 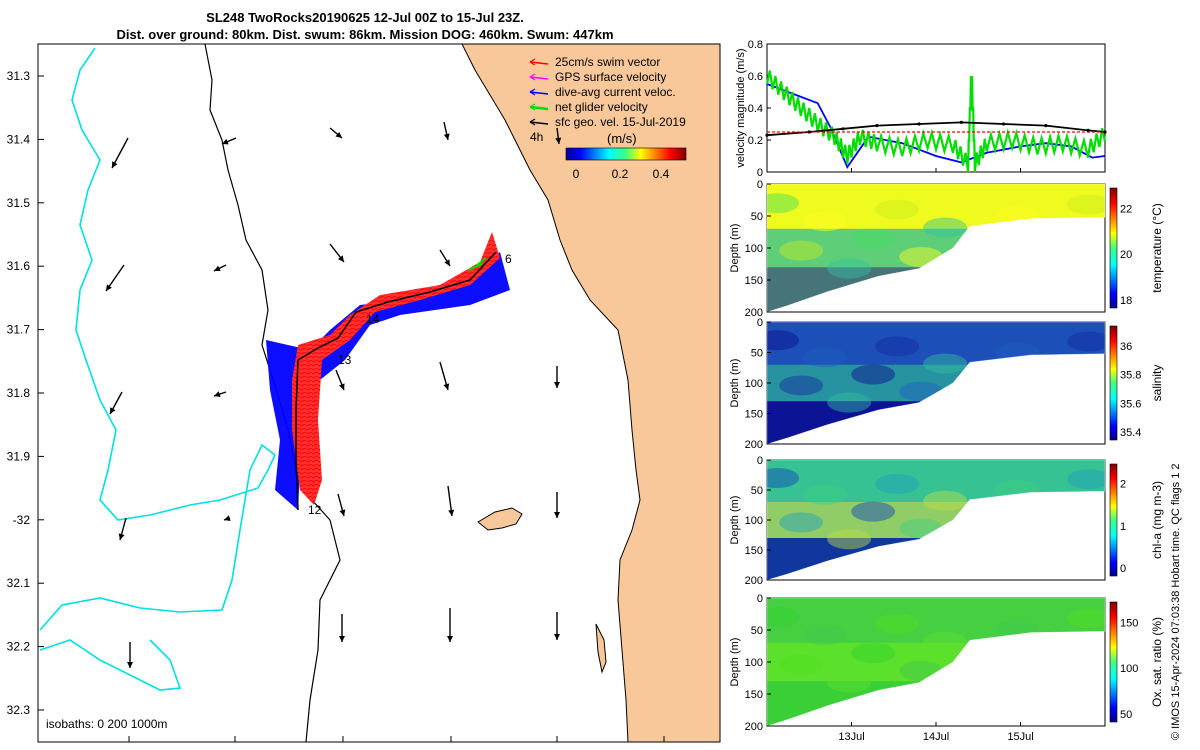 What do you see at coordinates (755, 109) in the screenshot?
I see `velocity-ytick-label: 0.4` at bounding box center [755, 109].